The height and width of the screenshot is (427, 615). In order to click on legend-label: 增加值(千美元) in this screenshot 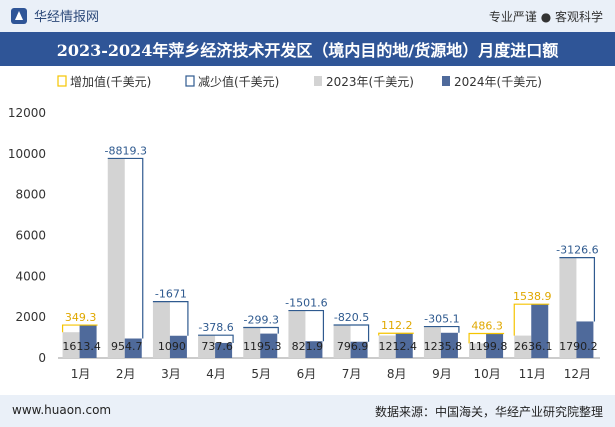, I will do `click(110, 81)`.